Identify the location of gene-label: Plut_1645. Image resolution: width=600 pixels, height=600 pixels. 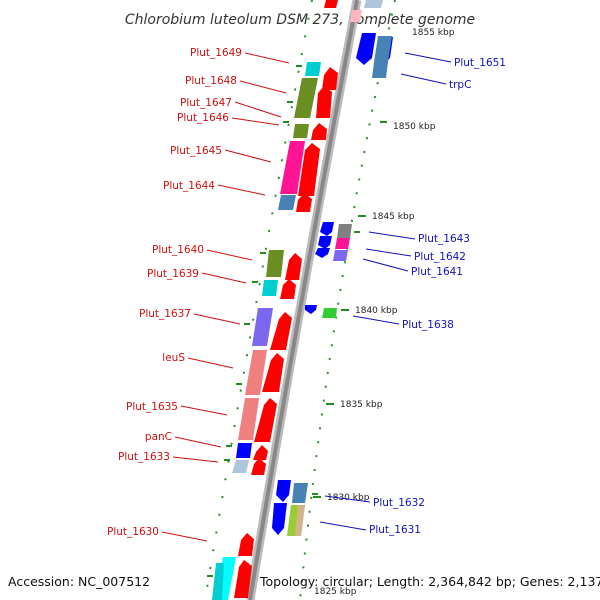
(196, 151).